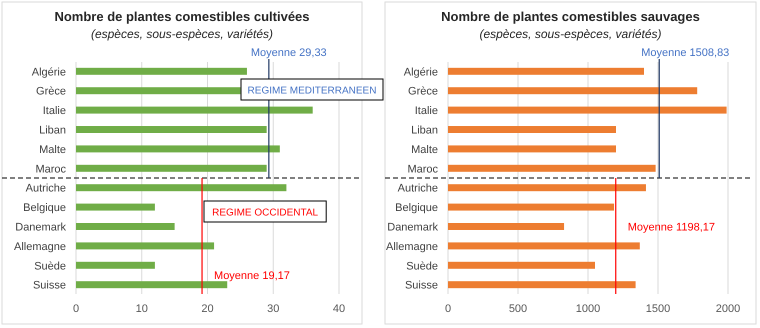  Describe the element at coordinates (312, 91) in the screenshot. I see `annotation: REGIME MEDITERRANEEN` at that location.